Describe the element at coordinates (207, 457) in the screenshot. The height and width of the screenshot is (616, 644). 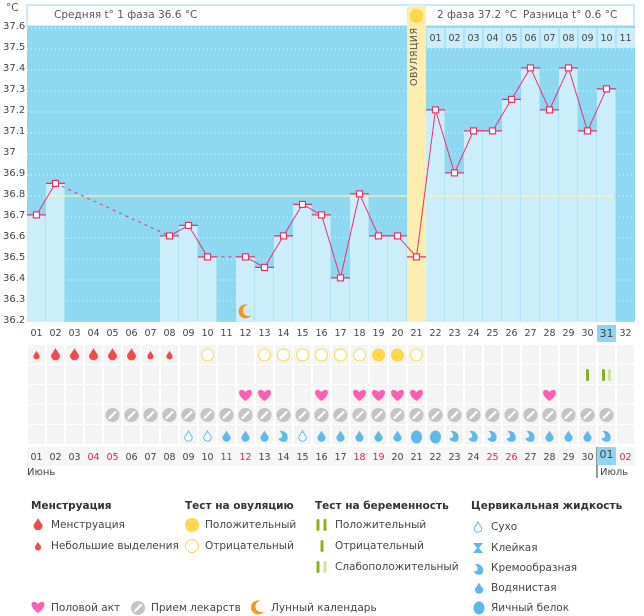
I see `calendar-date-label: 10` at that location.